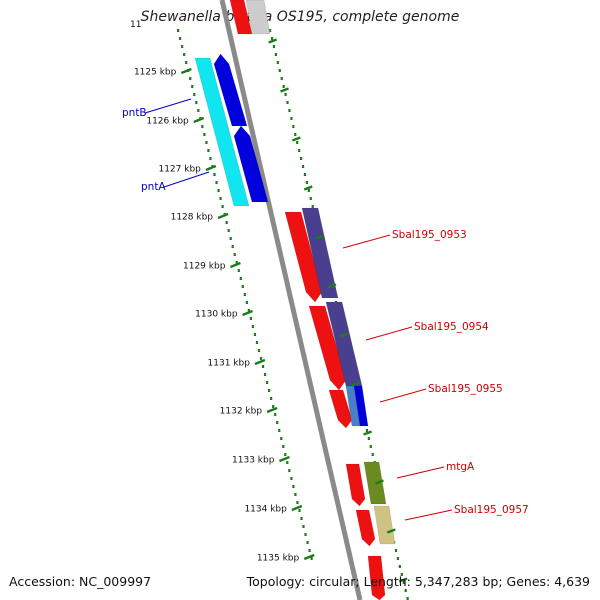 The width and height of the screenshot is (600, 600). Describe the element at coordinates (167, 122) in the screenshot. I see `kbp-tick-label: 1126 kbp` at that location.